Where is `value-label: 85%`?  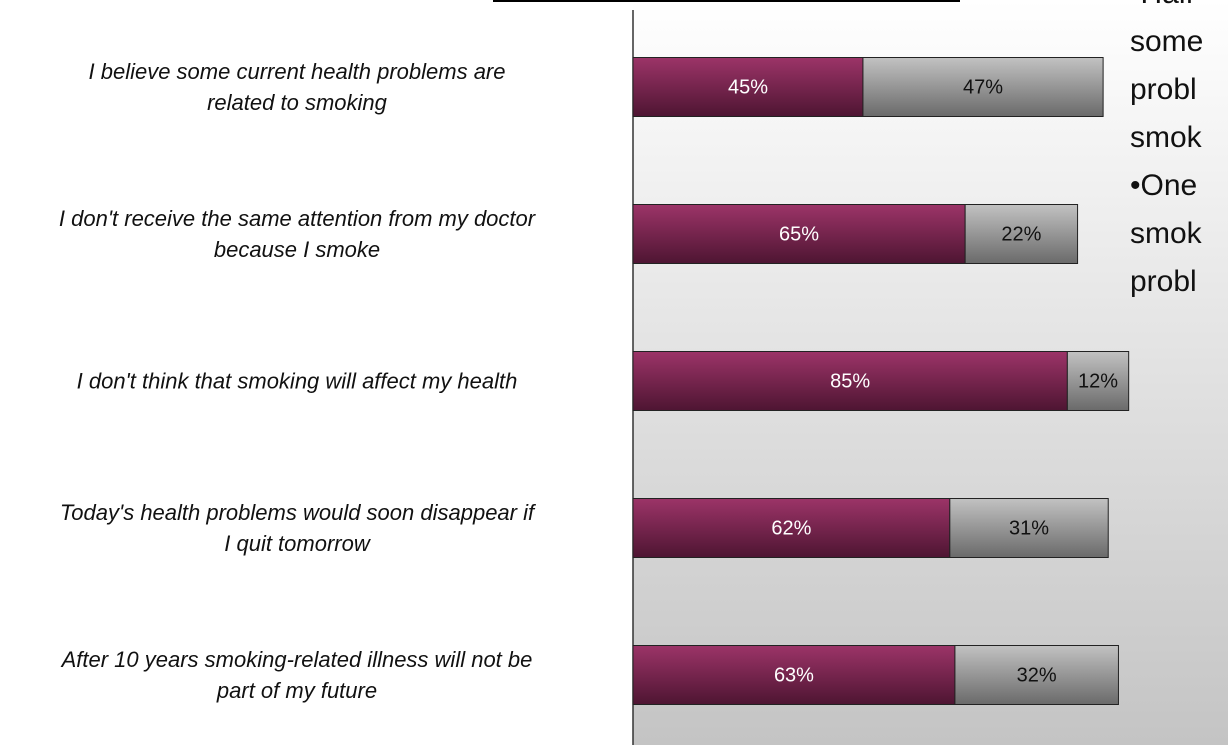
value-label: 85% is located at coordinates (850, 381).